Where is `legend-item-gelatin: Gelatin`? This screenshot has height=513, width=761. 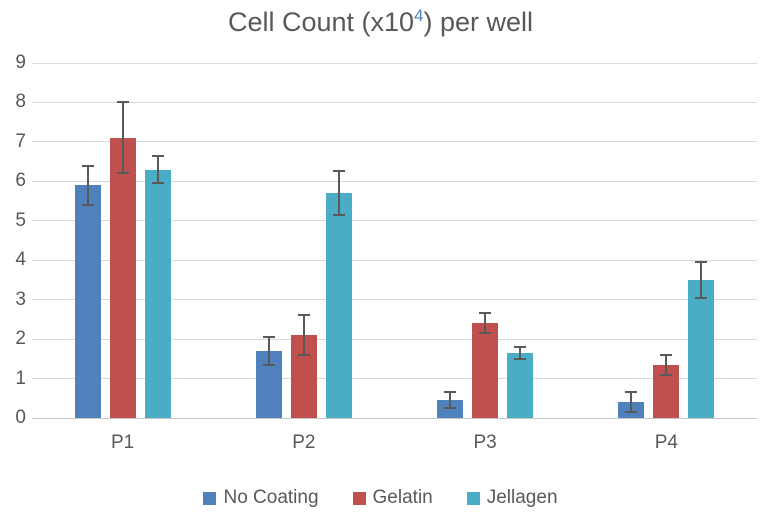
legend-item-gelatin: Gelatin is located at coordinates (392, 498).